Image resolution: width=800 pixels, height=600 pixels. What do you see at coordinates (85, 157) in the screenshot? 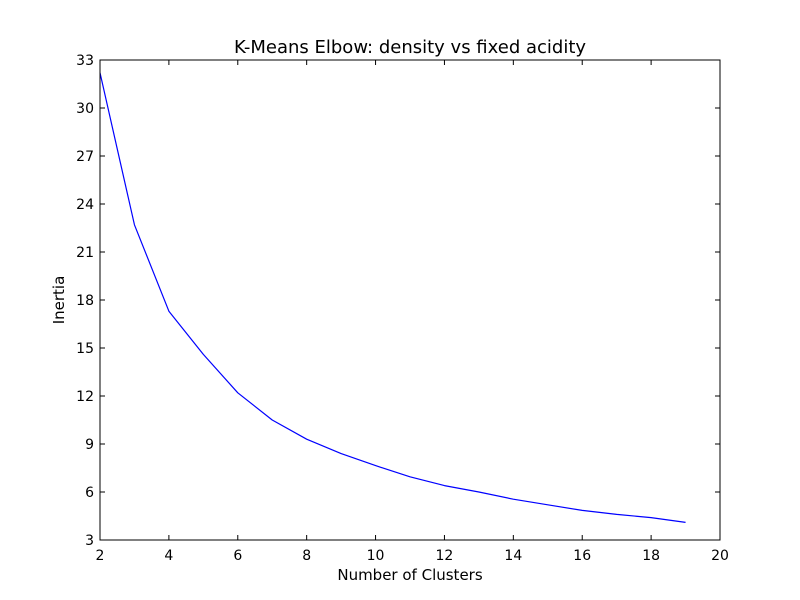
I see `y-tick-label: 27` at bounding box center [85, 157].